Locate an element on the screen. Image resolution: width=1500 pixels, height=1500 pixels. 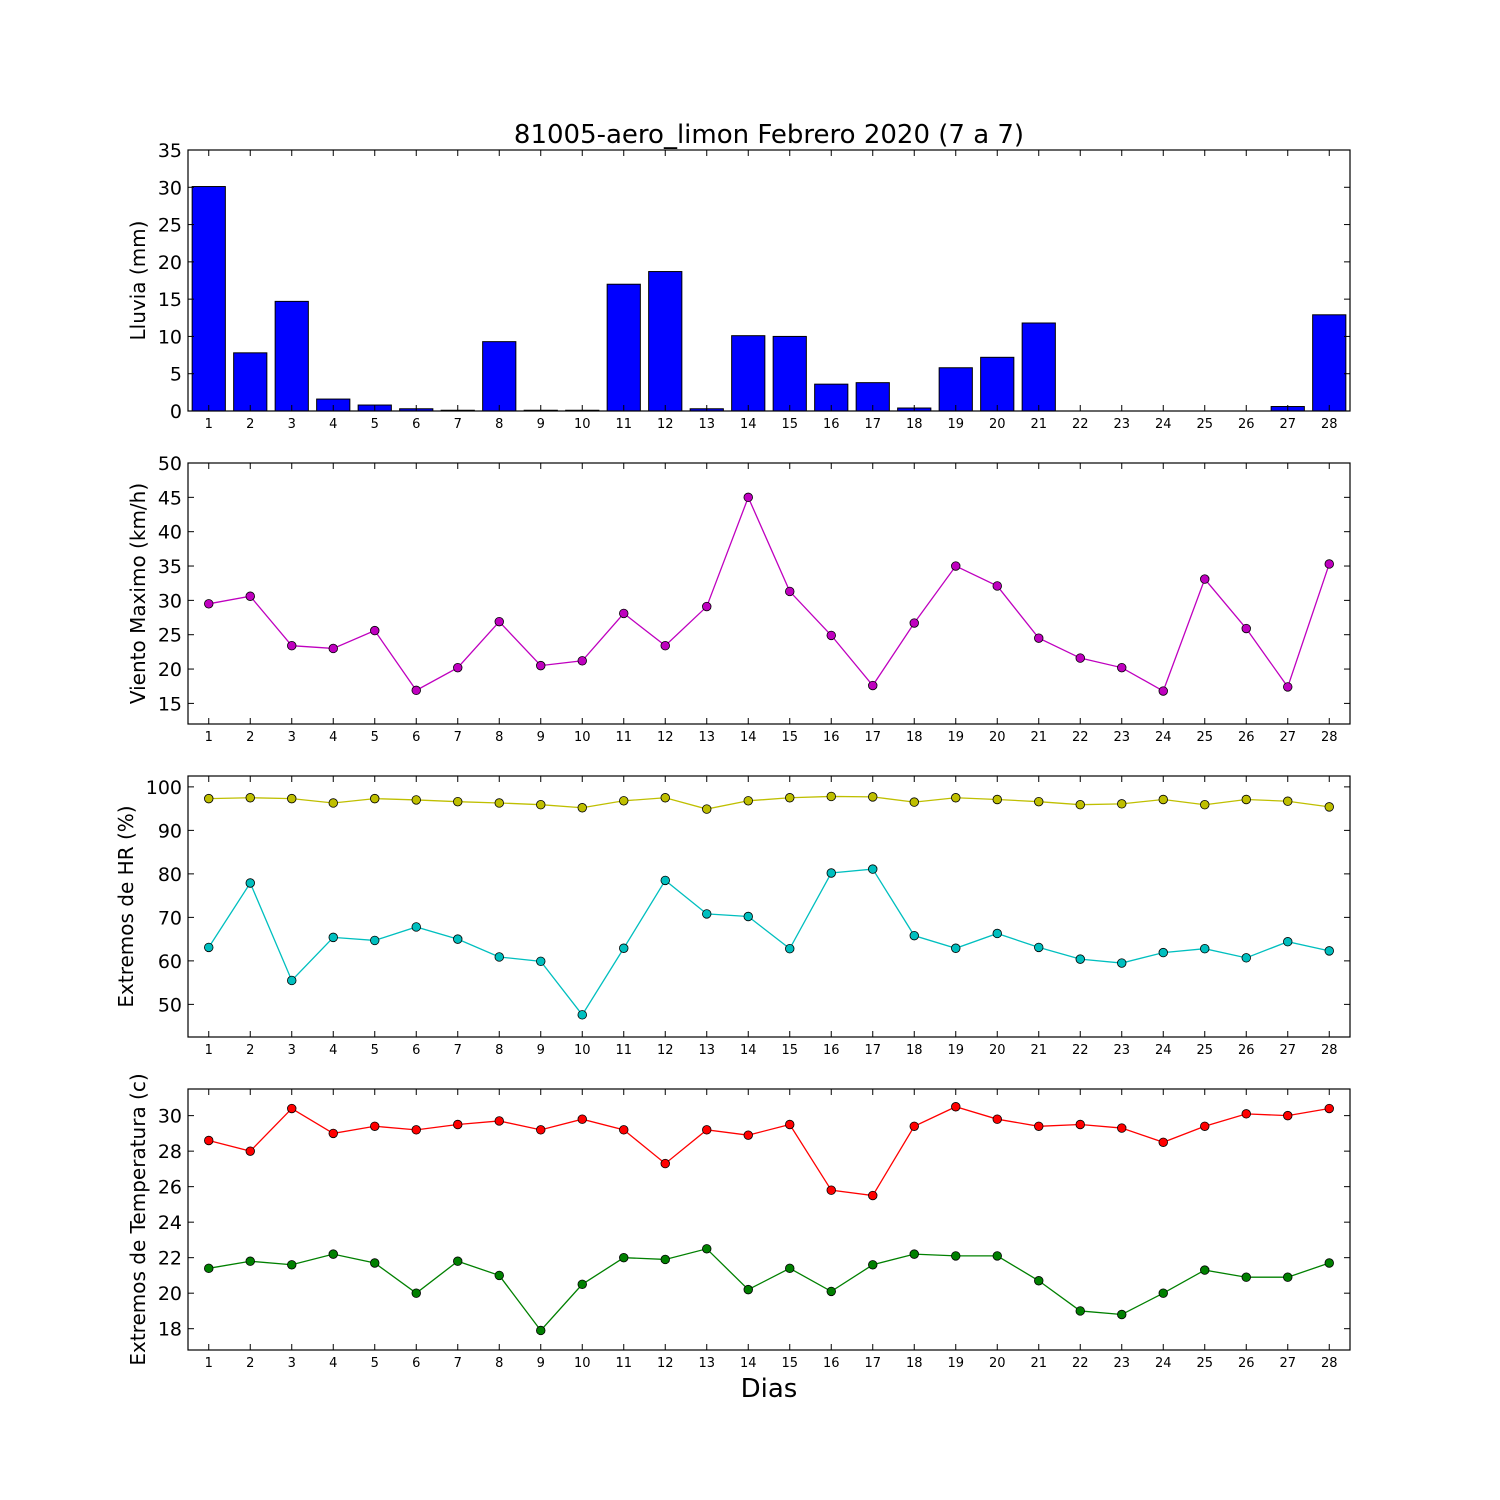
rain-ytick-label: 30 is located at coordinates (170, 188).